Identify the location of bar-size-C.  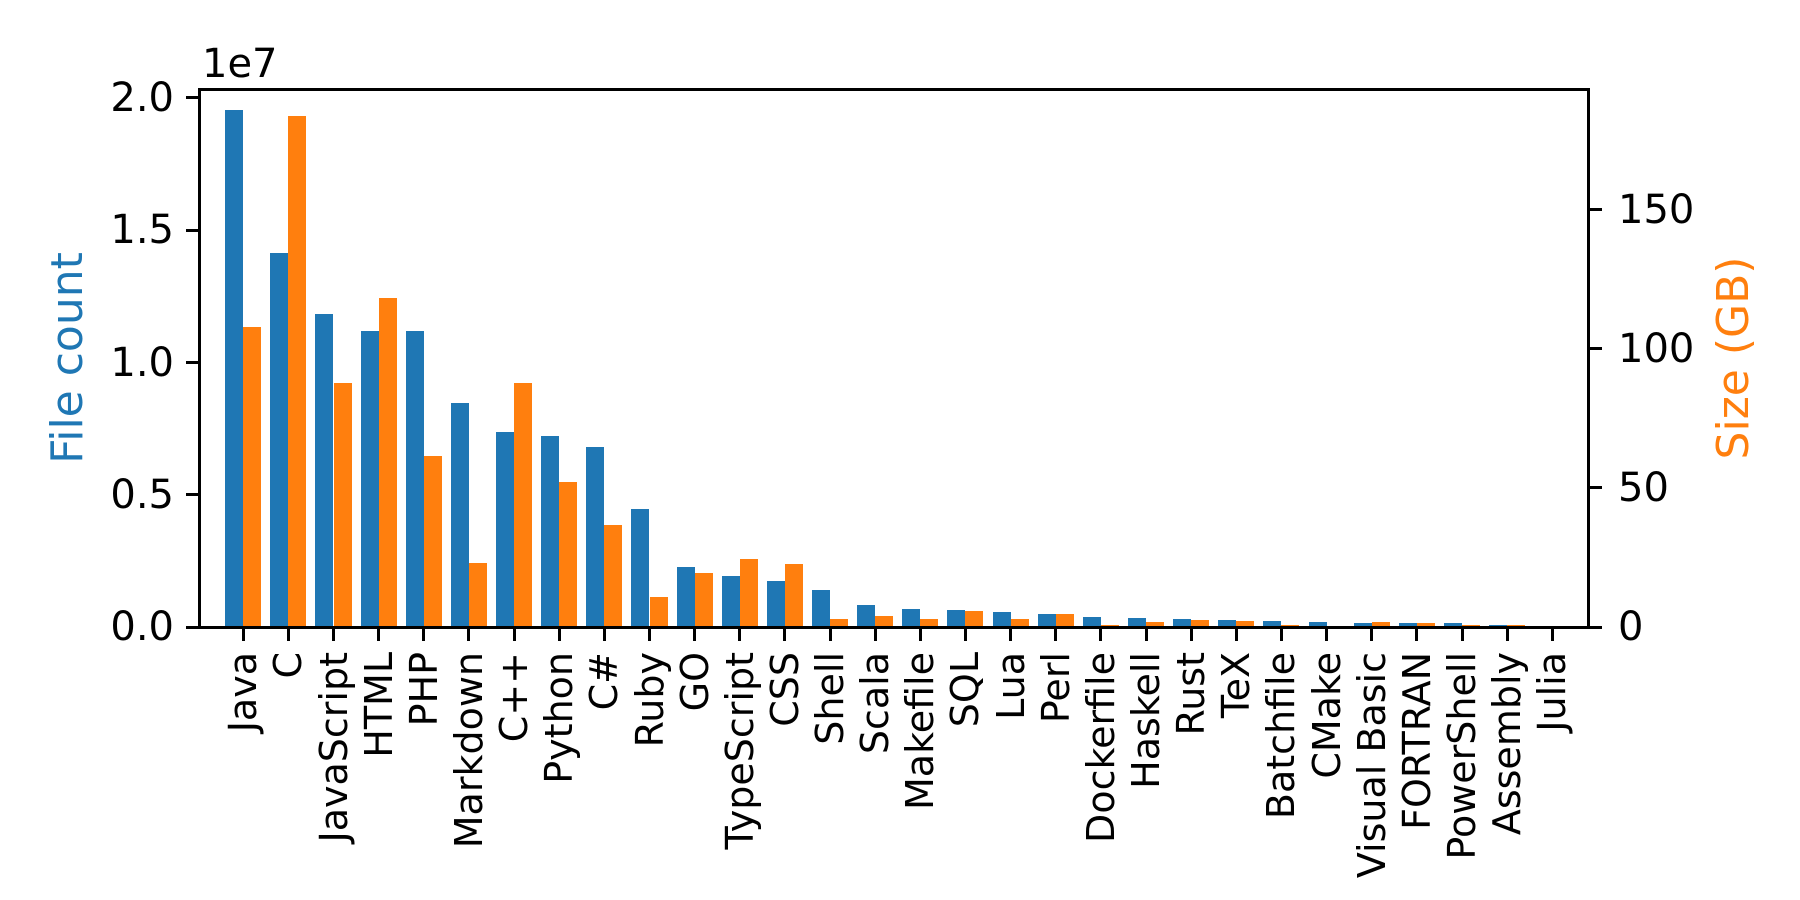
(297, 371).